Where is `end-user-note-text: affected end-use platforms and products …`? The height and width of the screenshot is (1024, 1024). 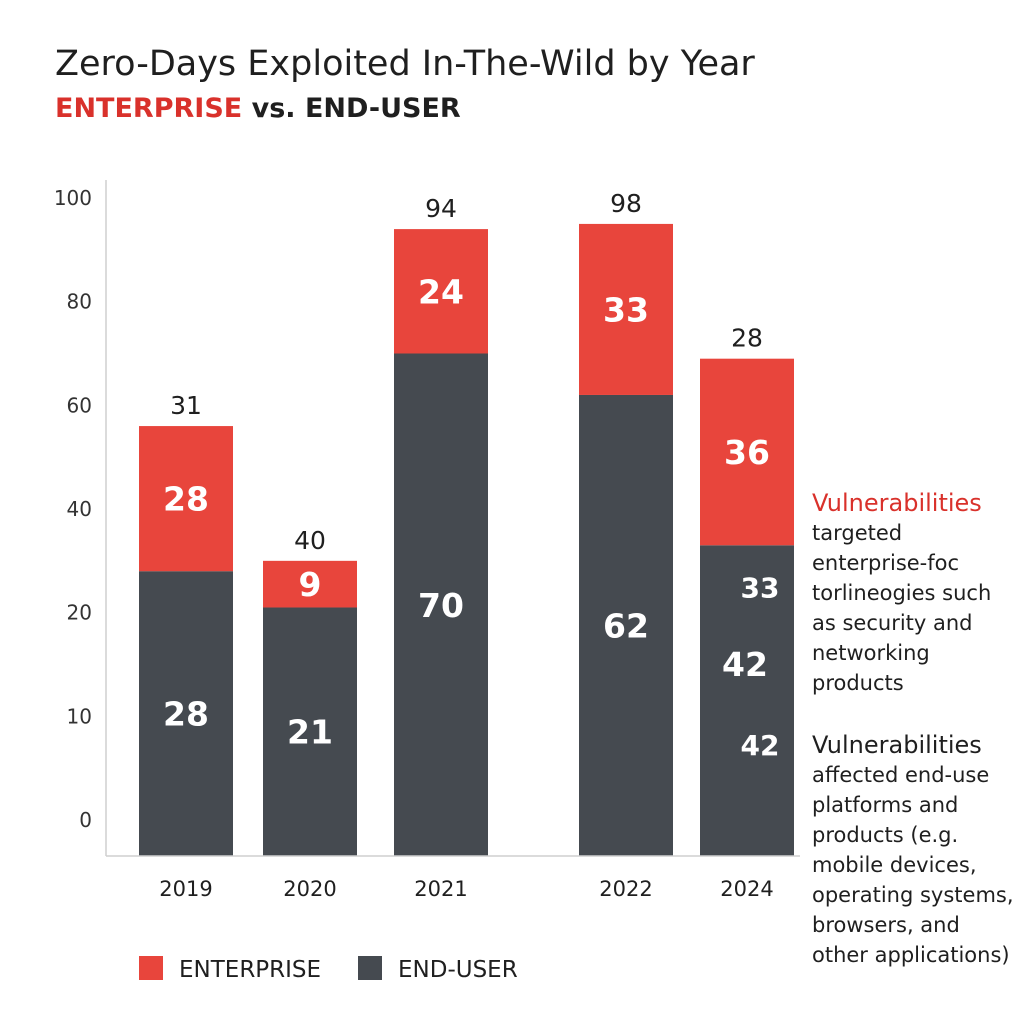 end-user-note-text: affected end-use platforms and products … is located at coordinates (913, 865).